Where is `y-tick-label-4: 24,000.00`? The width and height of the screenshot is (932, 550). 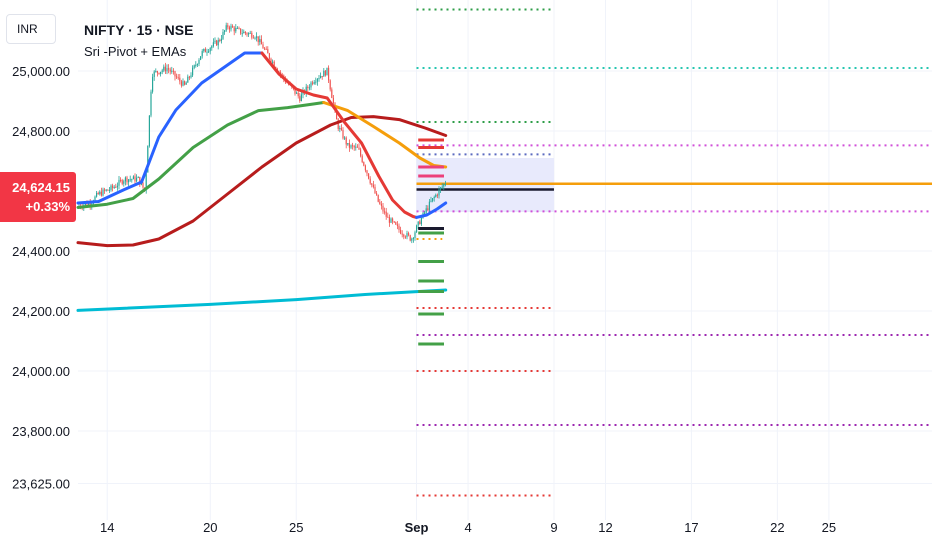
y-tick-label-4: 24,000.00 is located at coordinates (41, 371).